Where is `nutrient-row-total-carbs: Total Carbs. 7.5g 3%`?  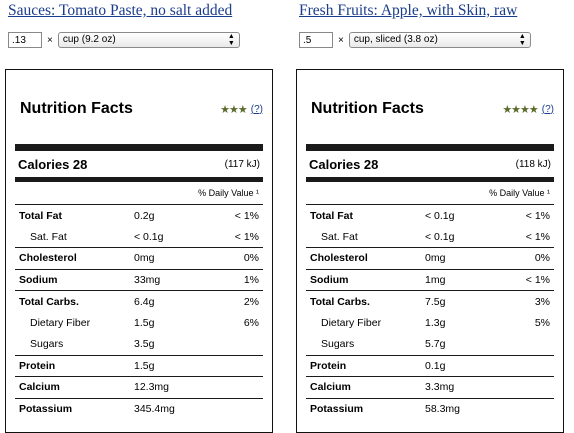
nutrient-row-total-carbs: Total Carbs. 7.5g 3% is located at coordinates (430, 302).